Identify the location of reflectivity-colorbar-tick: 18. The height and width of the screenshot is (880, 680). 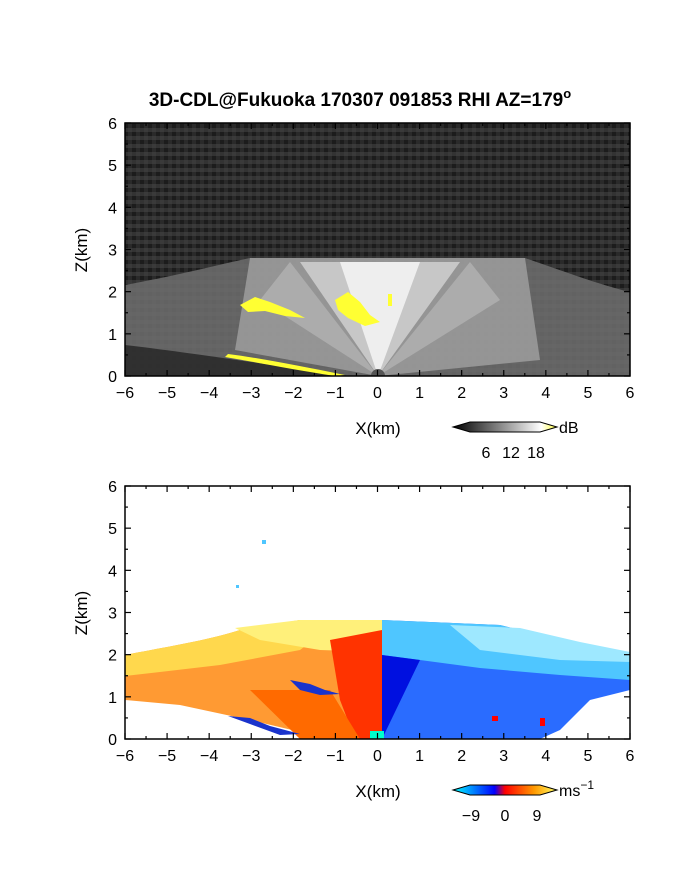
(536, 453).